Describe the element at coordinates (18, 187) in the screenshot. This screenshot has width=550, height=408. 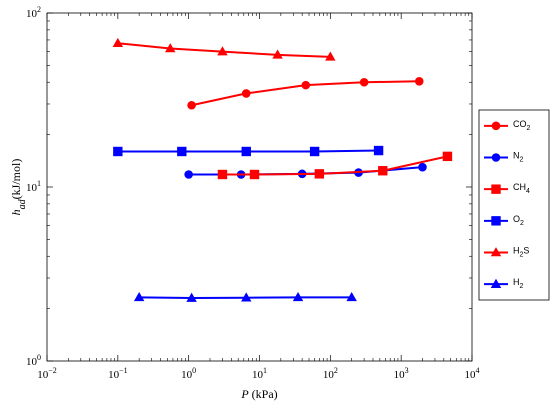
I see `y-axis-label: had(kJ/mol)` at that location.